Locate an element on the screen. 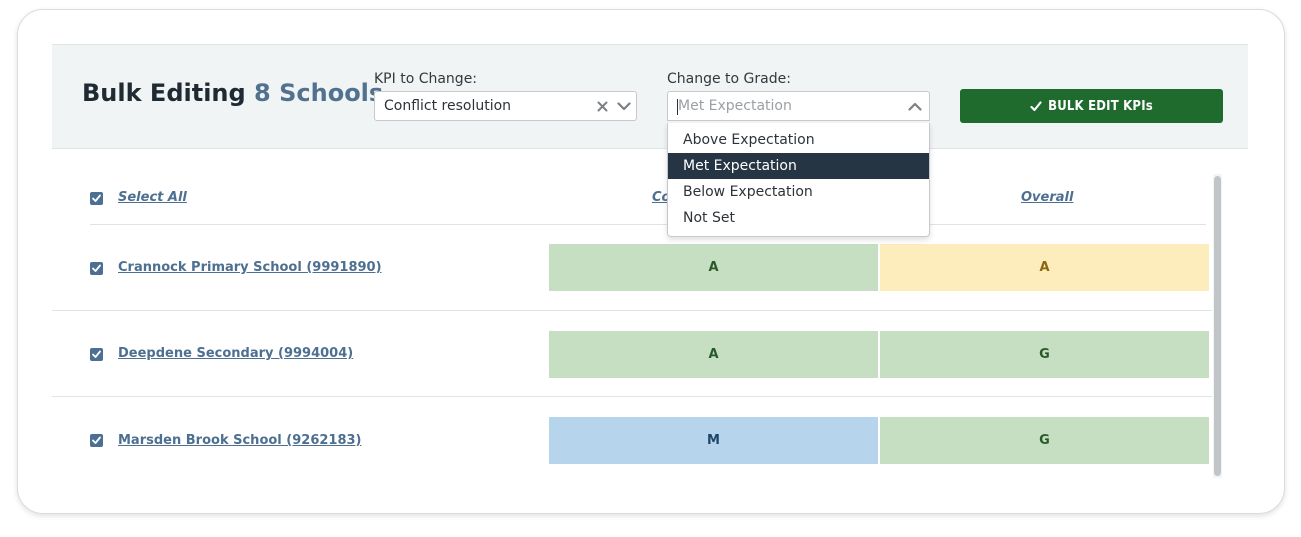 This screenshot has height=537, width=1301. kpi-grade-cell: M is located at coordinates (713, 440).